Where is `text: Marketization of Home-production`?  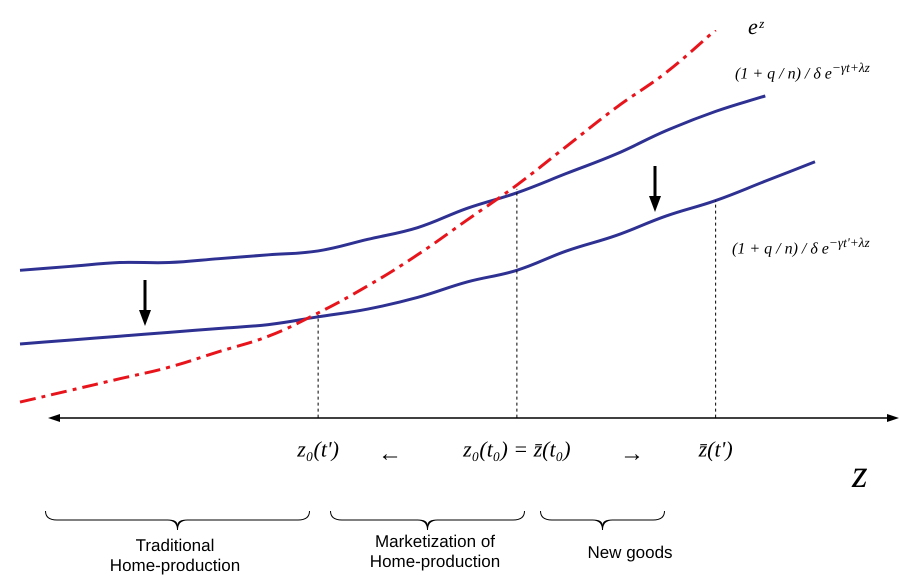
text: Marketization of Home-production is located at coordinates (435, 552).